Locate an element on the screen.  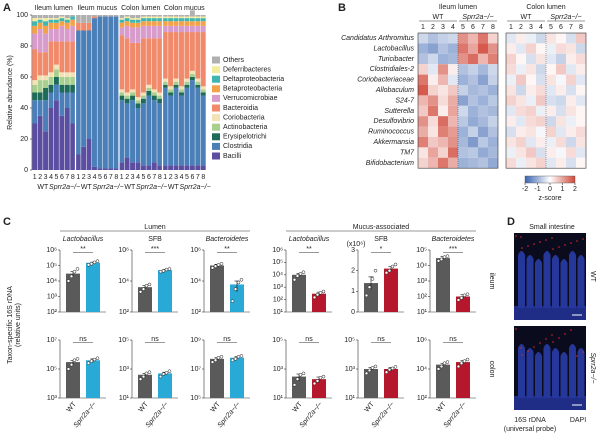
panel-letter: C is located at coordinates (7, 222).